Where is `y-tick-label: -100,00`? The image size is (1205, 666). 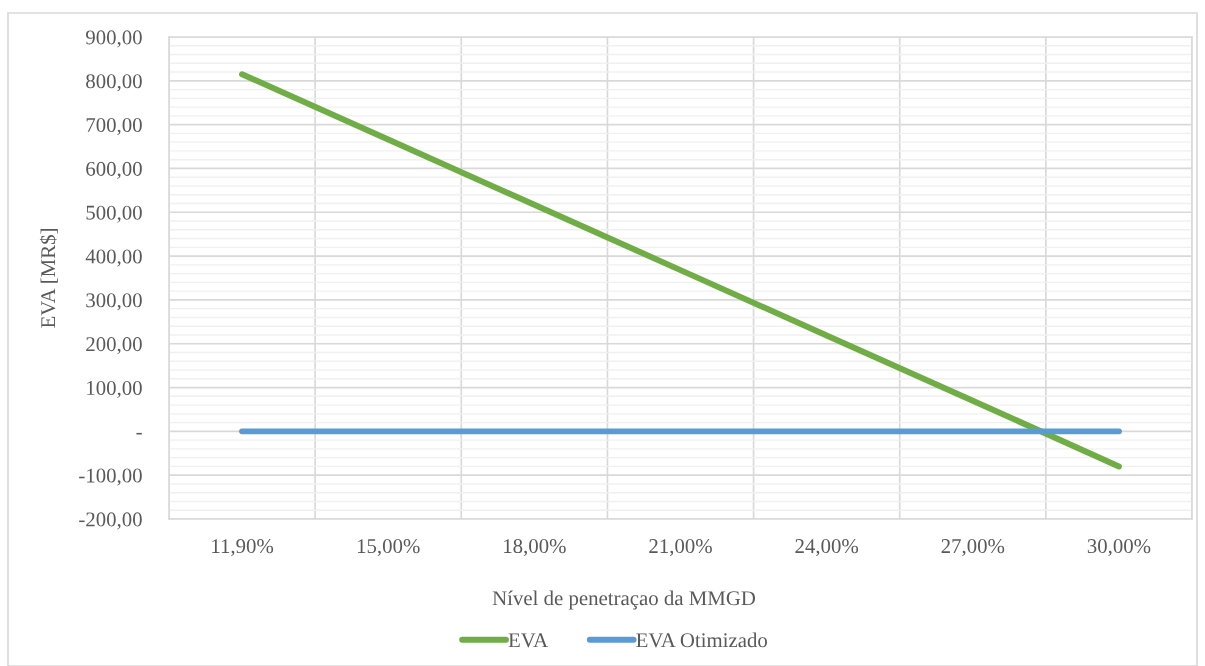 y-tick-label: -100,00 is located at coordinates (110, 477).